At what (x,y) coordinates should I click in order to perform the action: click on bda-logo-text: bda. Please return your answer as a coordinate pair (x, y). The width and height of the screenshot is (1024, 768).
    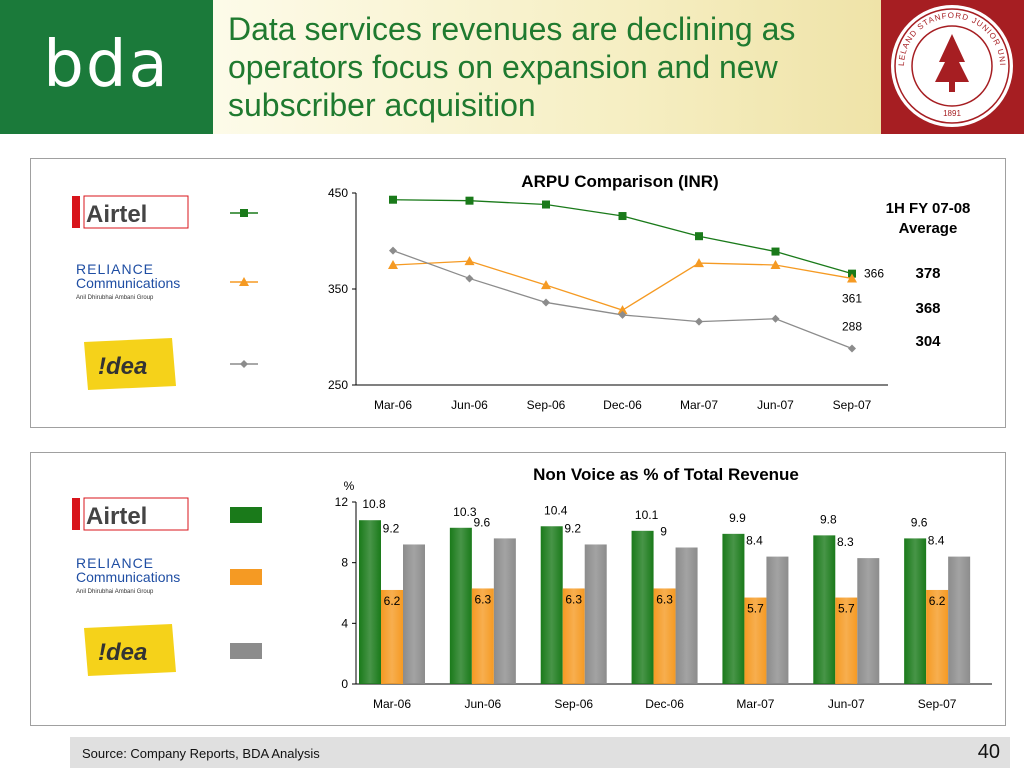
    Looking at the image, I should click on (106, 65).